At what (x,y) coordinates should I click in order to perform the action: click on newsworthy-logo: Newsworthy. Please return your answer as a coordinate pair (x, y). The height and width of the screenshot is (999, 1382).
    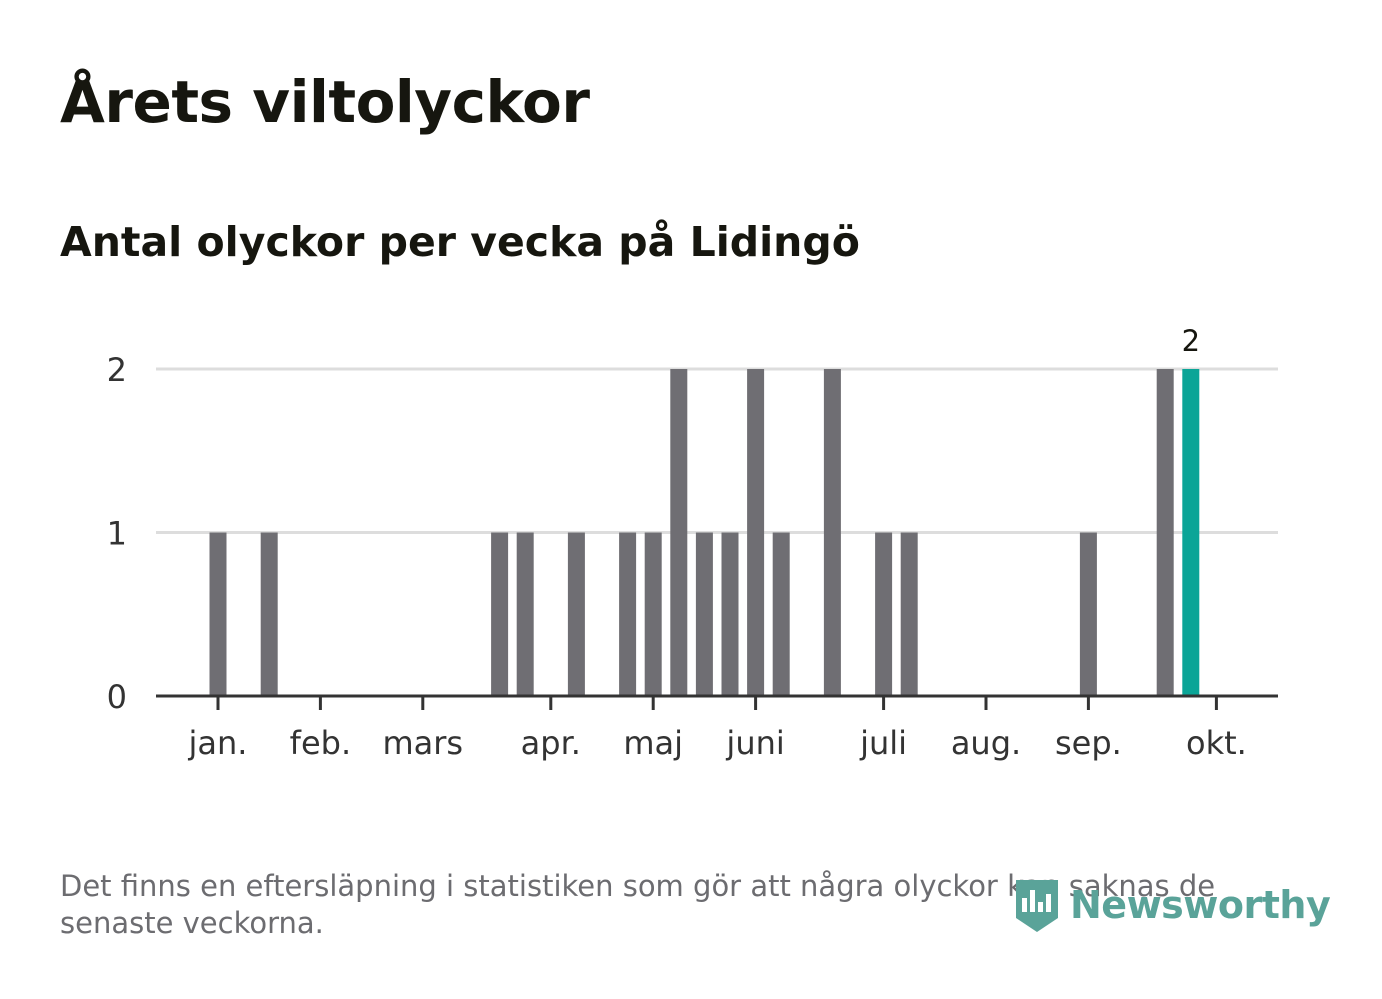
    Looking at the image, I should click on (1171, 905).